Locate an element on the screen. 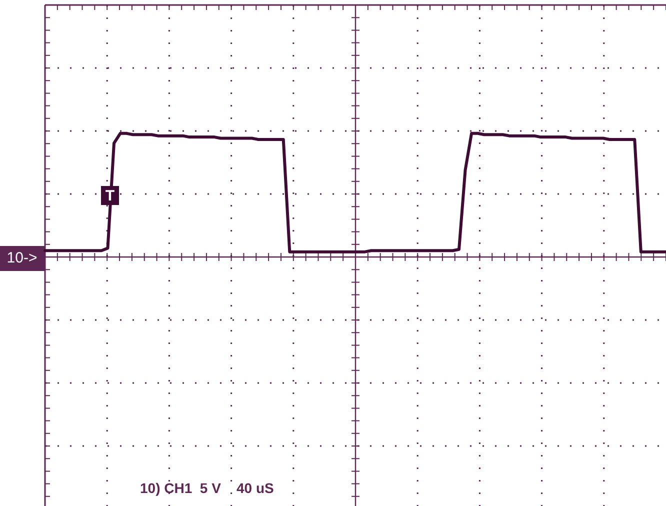 This screenshot has width=666, height=506. text: 10-> is located at coordinates (22, 258).